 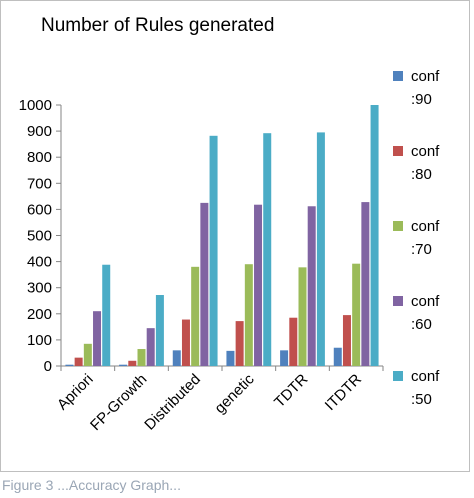 What do you see at coordinates (39, 157) in the screenshot?
I see `y-tick-label: 800` at bounding box center [39, 157].